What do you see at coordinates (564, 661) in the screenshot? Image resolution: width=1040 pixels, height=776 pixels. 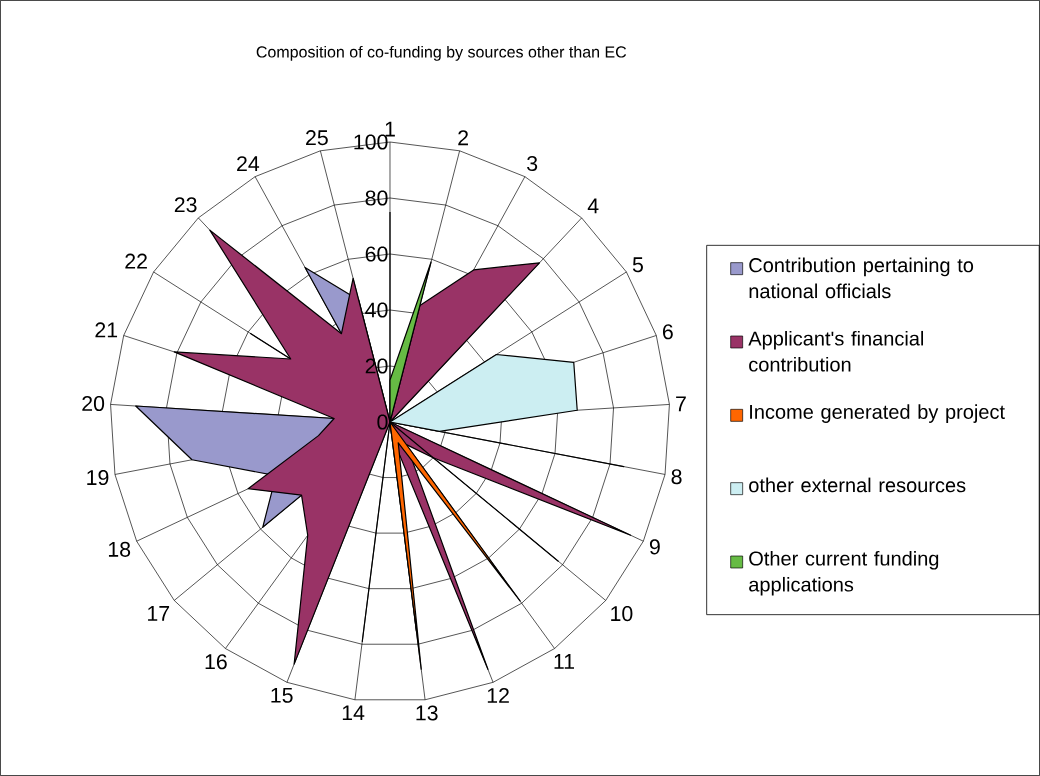 I see `spoke-label: 11` at bounding box center [564, 661].